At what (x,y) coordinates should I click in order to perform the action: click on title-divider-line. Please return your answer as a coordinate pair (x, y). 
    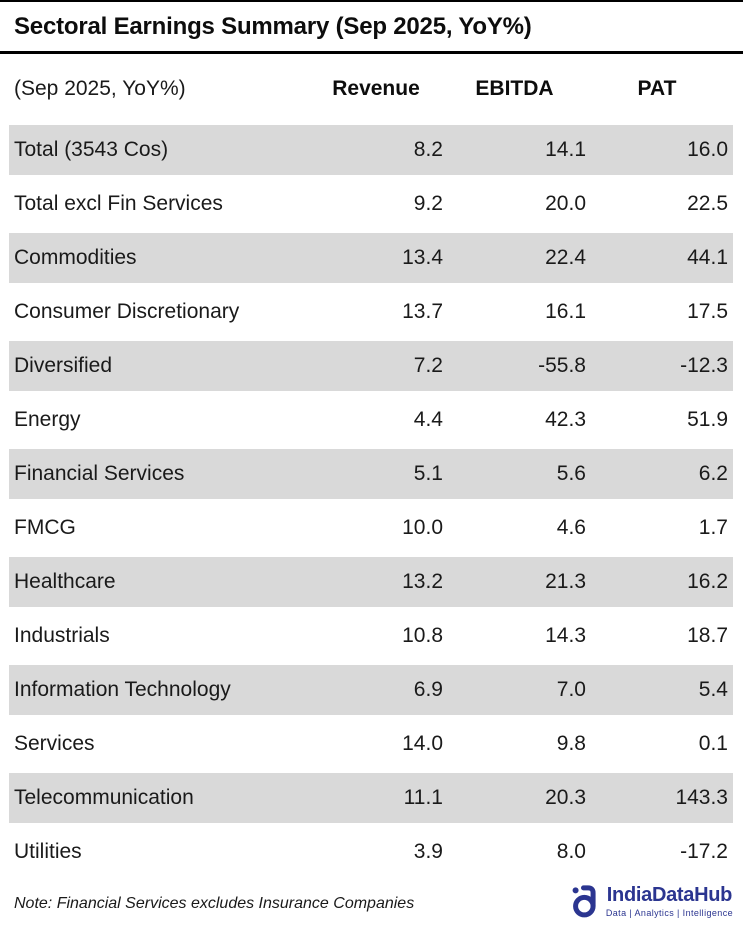
    Looking at the image, I should click on (371, 52).